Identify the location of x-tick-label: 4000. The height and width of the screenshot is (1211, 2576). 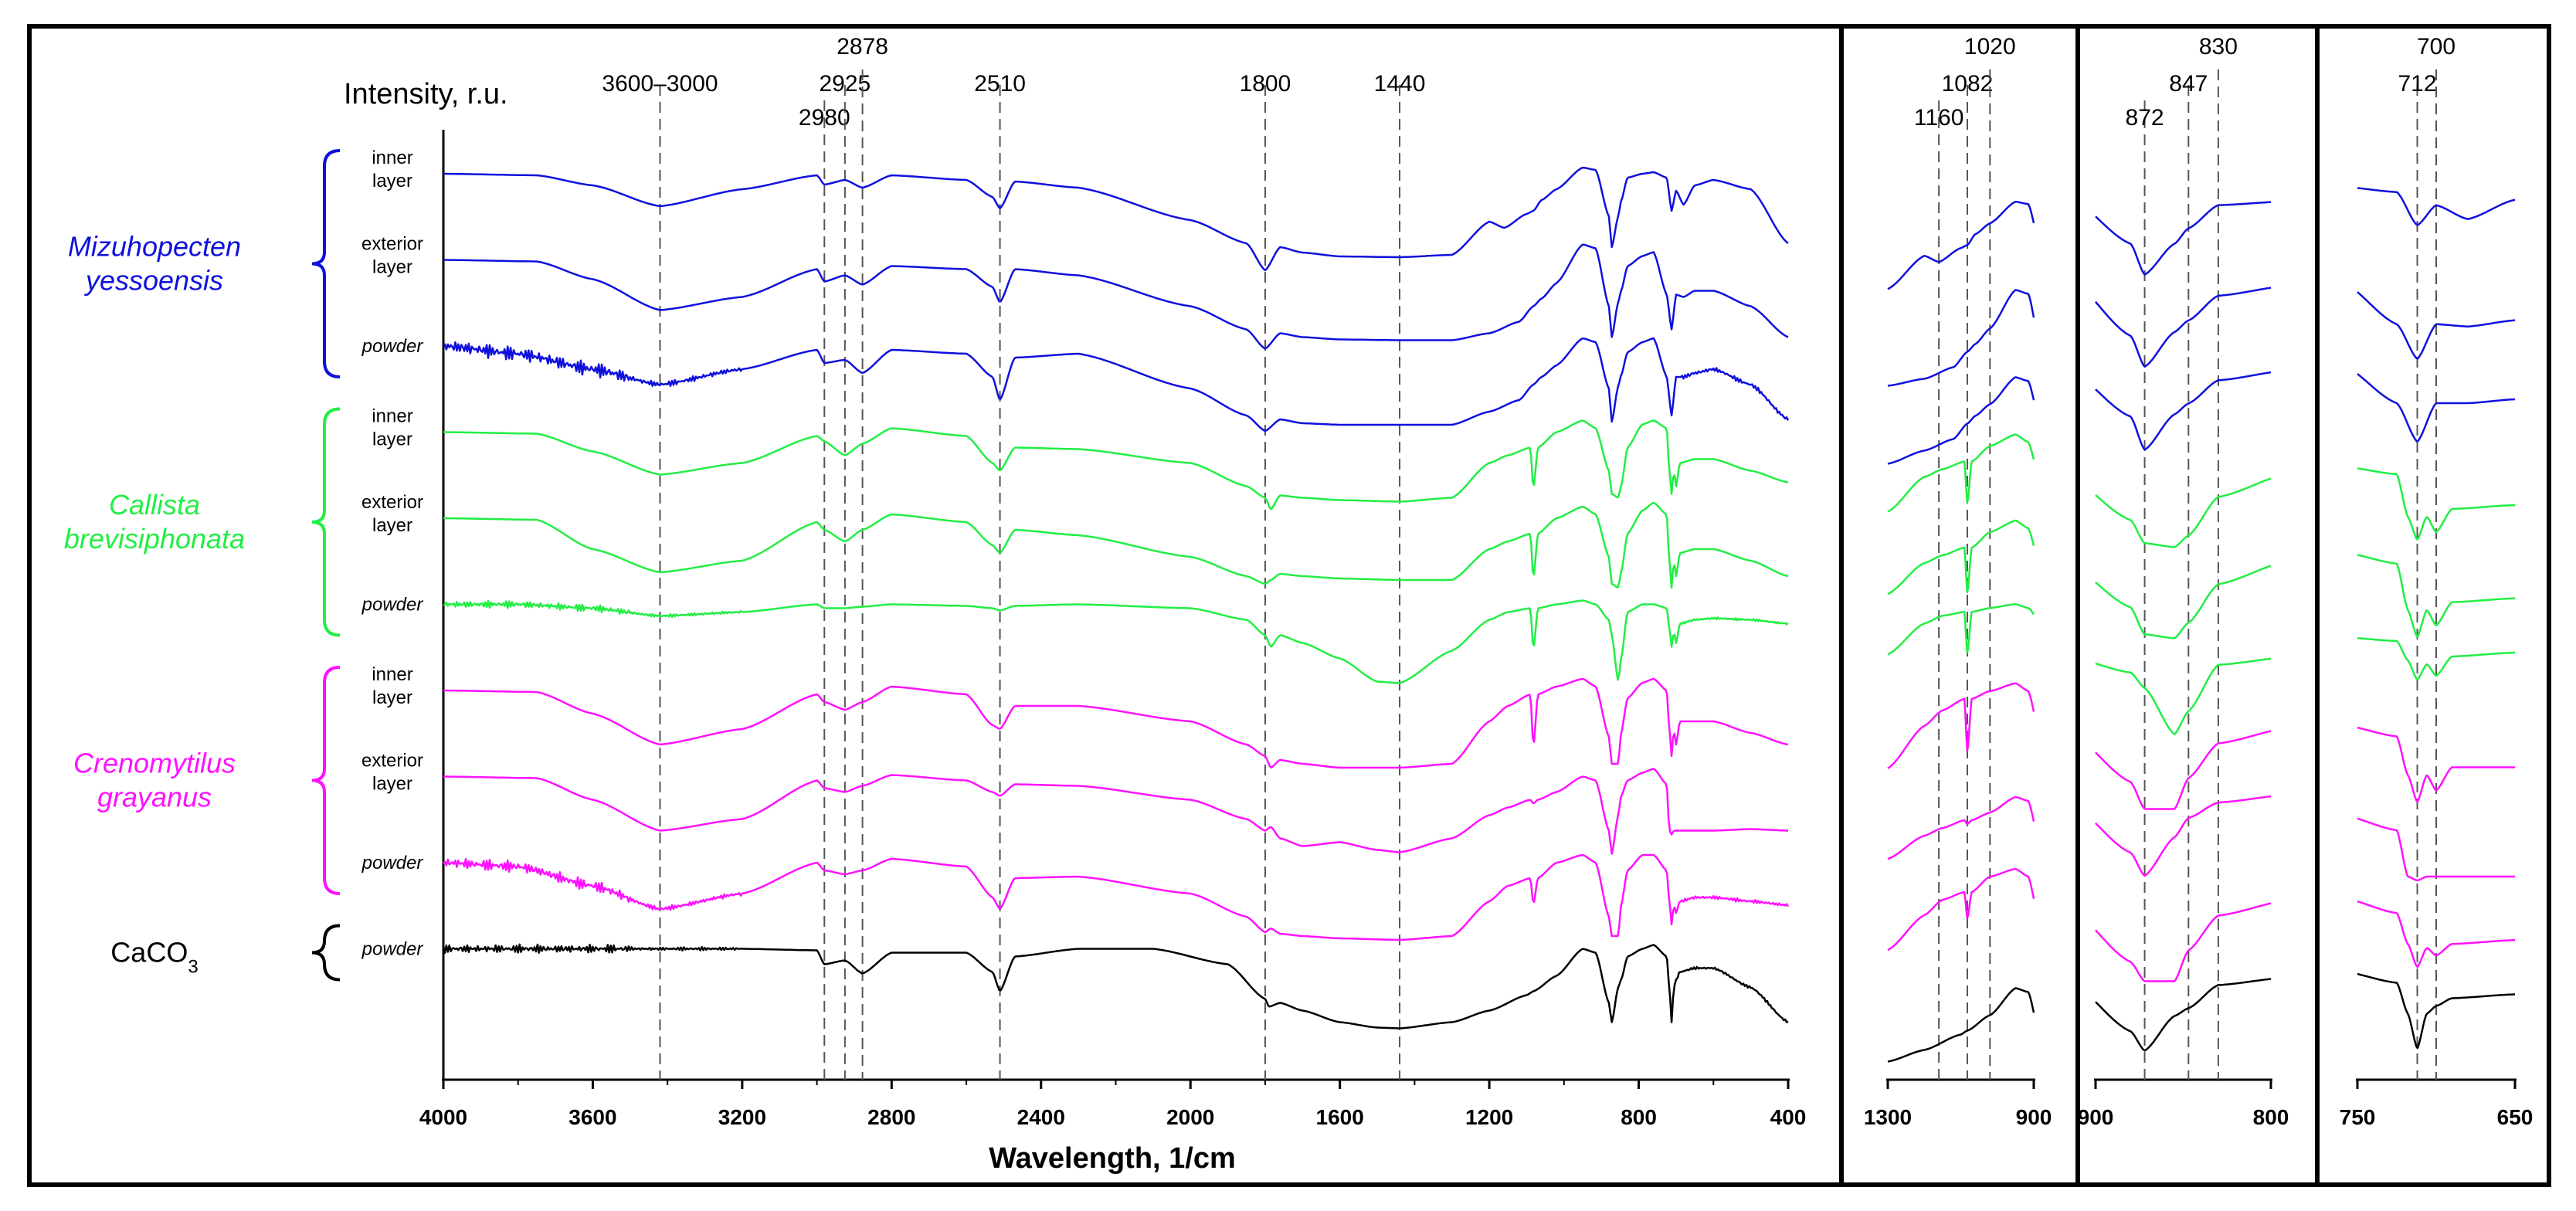
(443, 1117).